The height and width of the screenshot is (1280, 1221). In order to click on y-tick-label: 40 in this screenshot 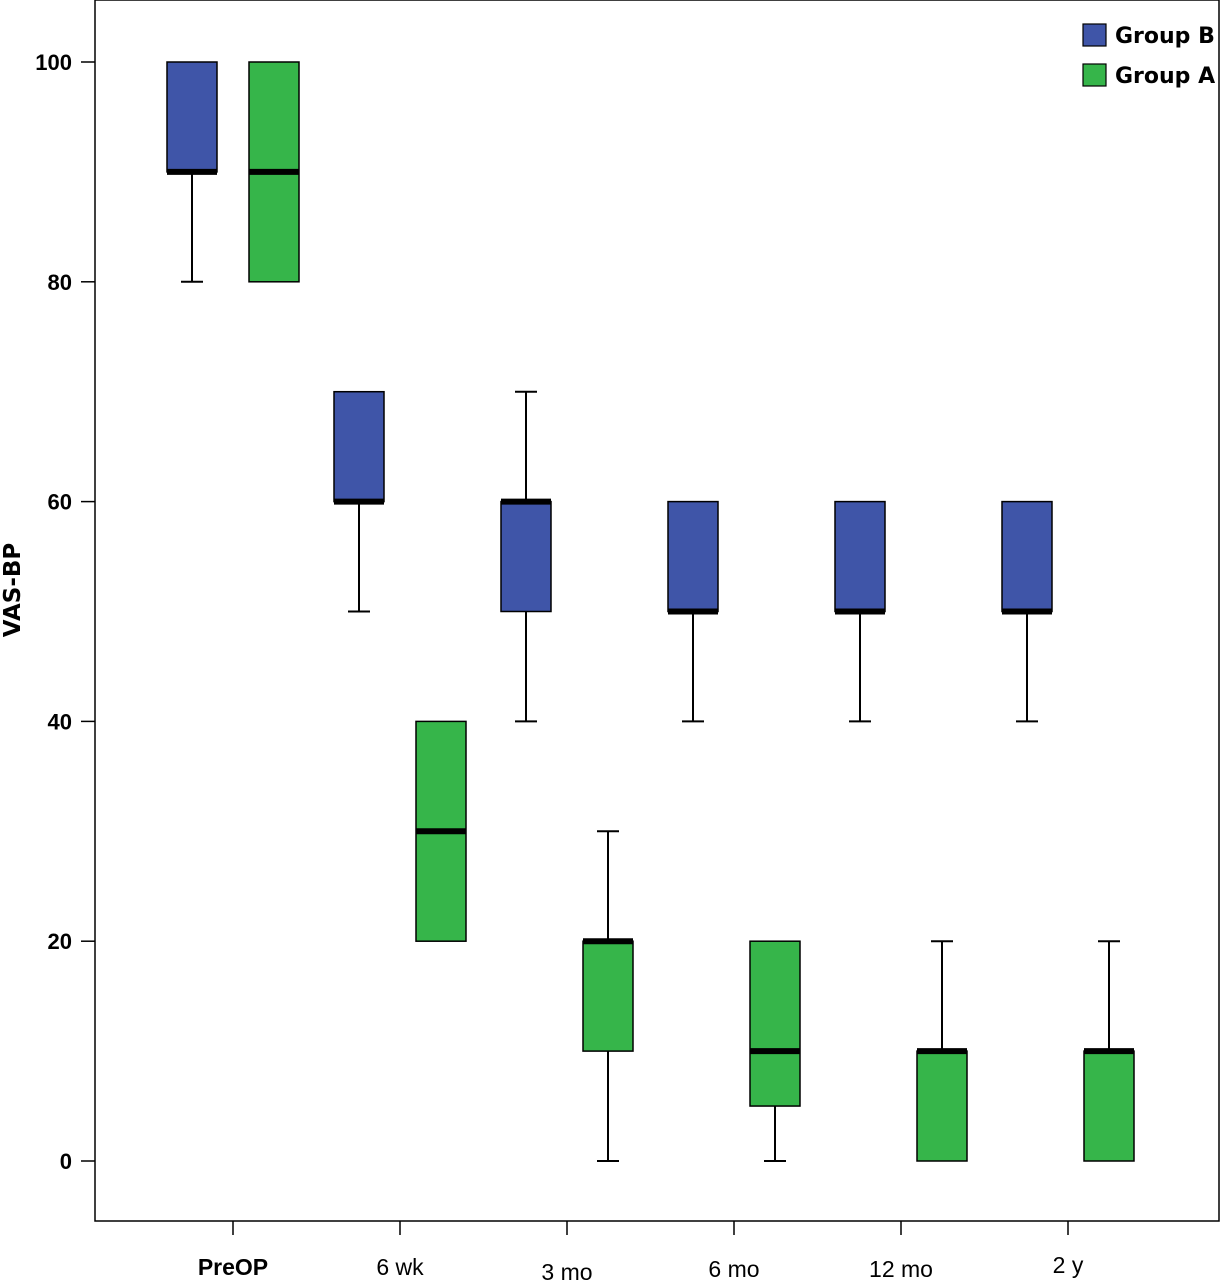, I will do `click(60, 721)`.